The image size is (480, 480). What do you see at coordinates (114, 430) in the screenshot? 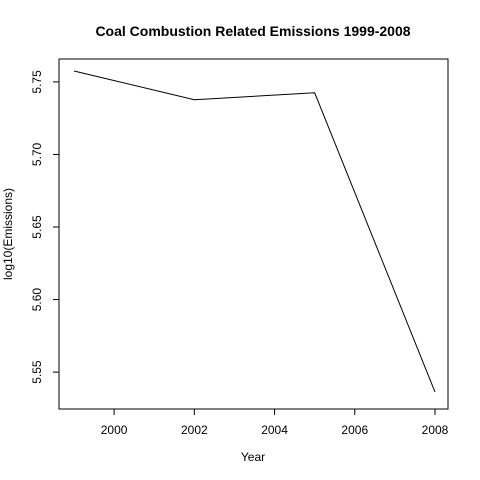
I see `x-tick-label: 2000` at bounding box center [114, 430].